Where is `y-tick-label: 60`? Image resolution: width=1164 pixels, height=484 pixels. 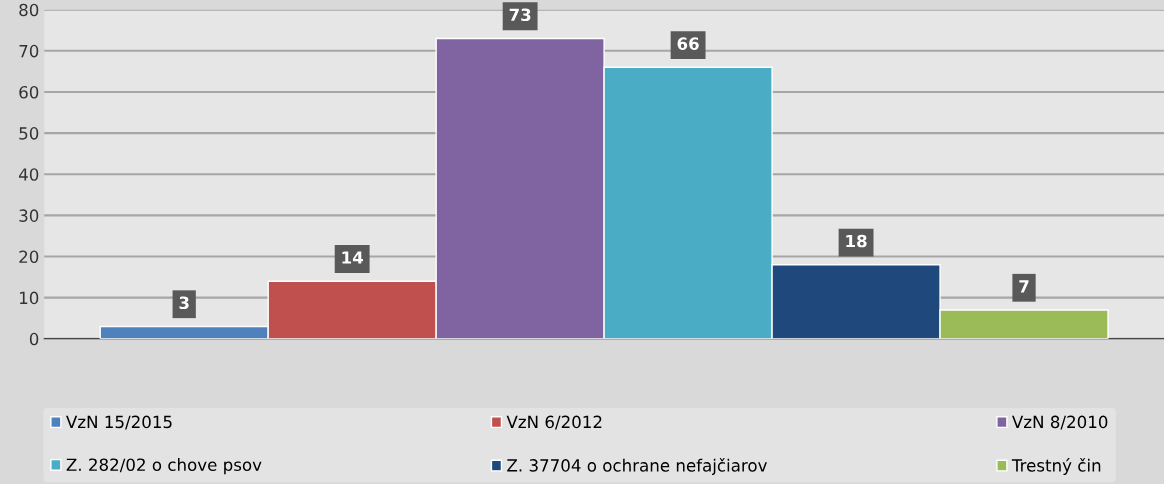 y-tick-label: 60 is located at coordinates (29, 92).